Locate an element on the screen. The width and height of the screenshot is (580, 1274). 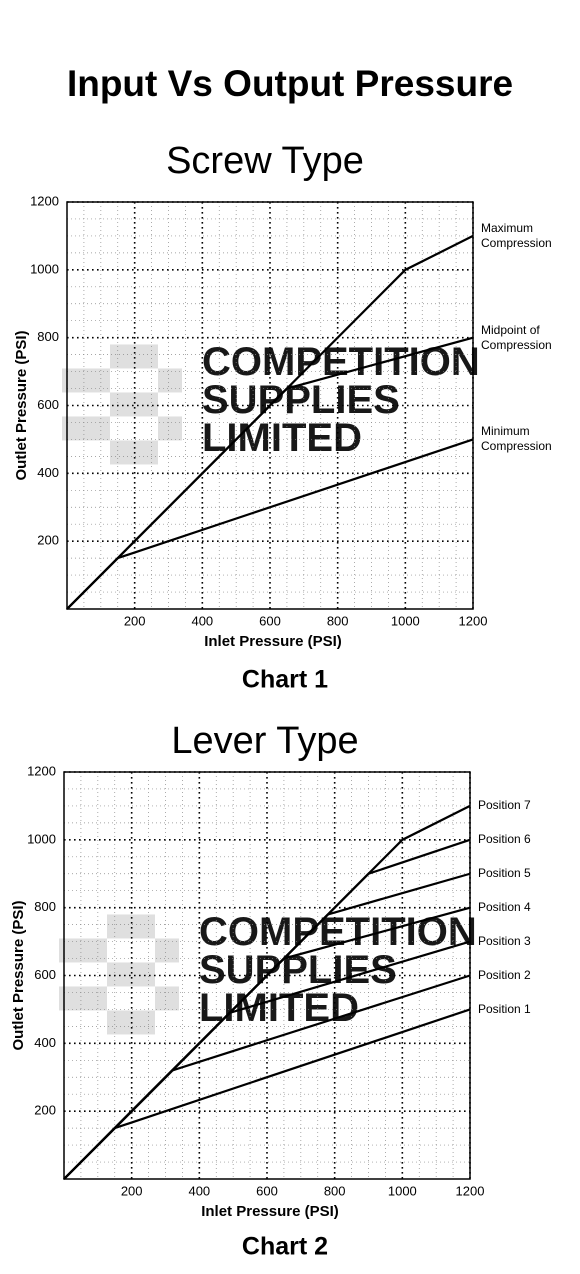
legend-text: Position 6 is located at coordinates (504, 839).